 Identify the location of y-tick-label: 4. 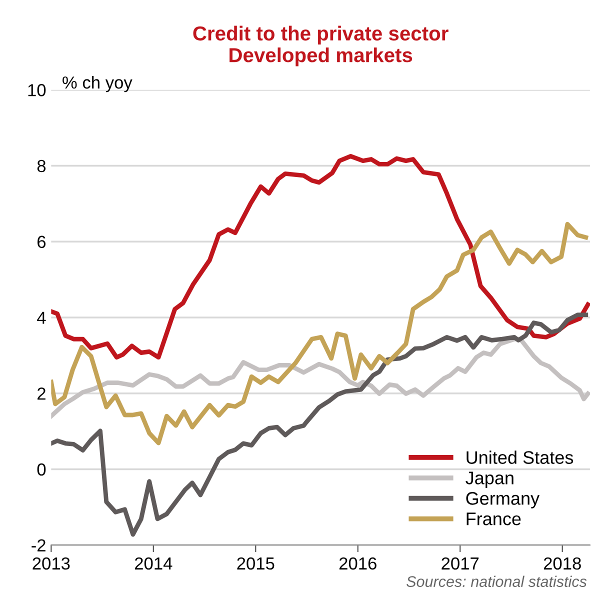
(41, 318).